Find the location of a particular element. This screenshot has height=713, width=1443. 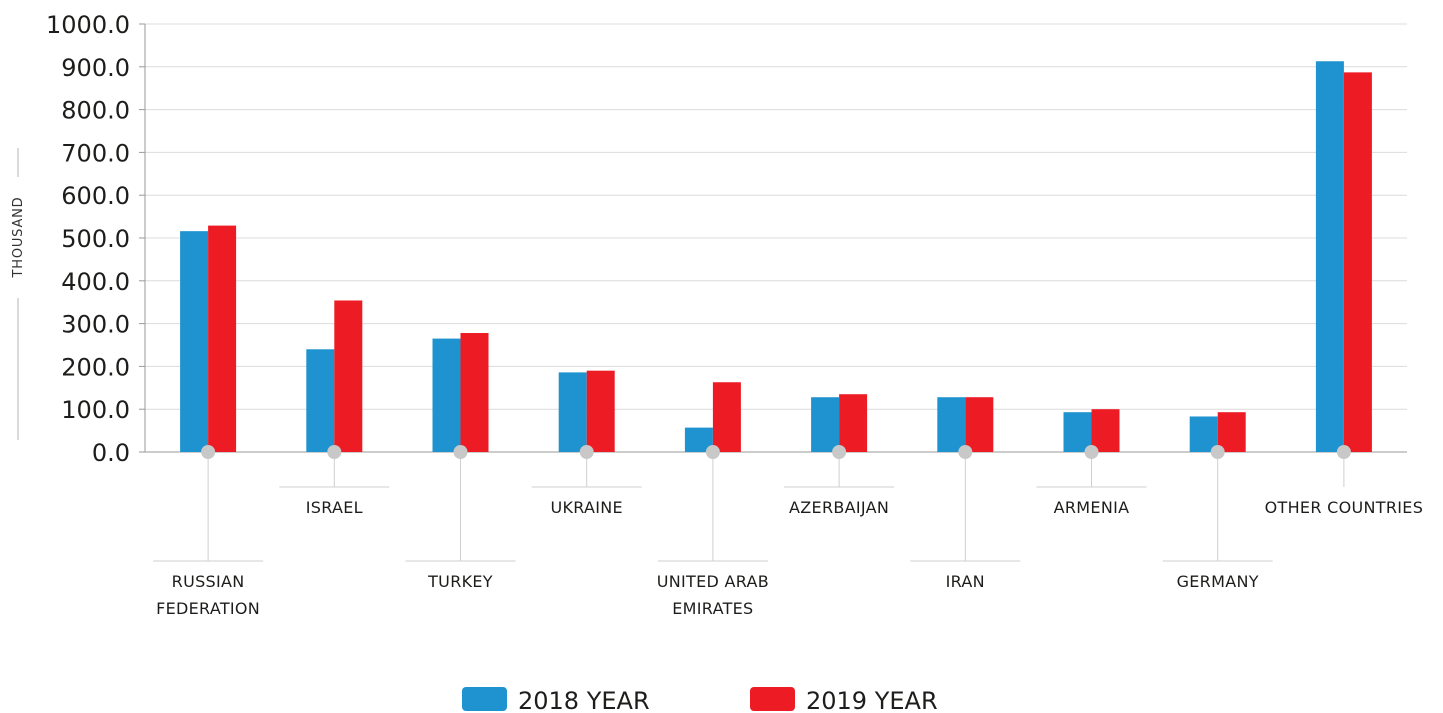

x-category-label: GERMANY is located at coordinates (1218, 581).